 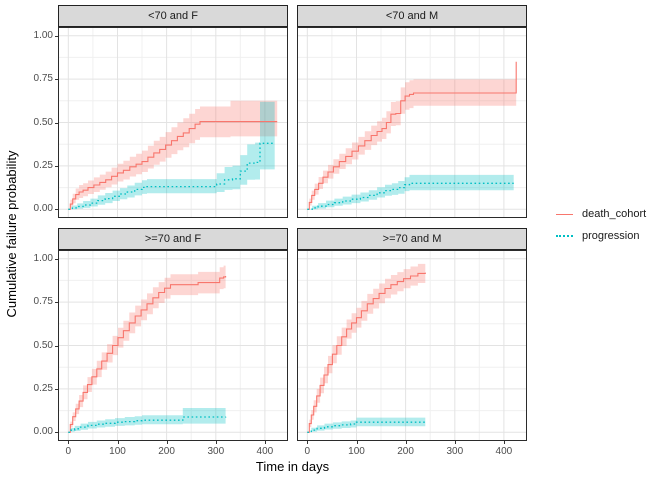 I want to click on facet-strip-label: >=70 and M, so click(x=412, y=239).